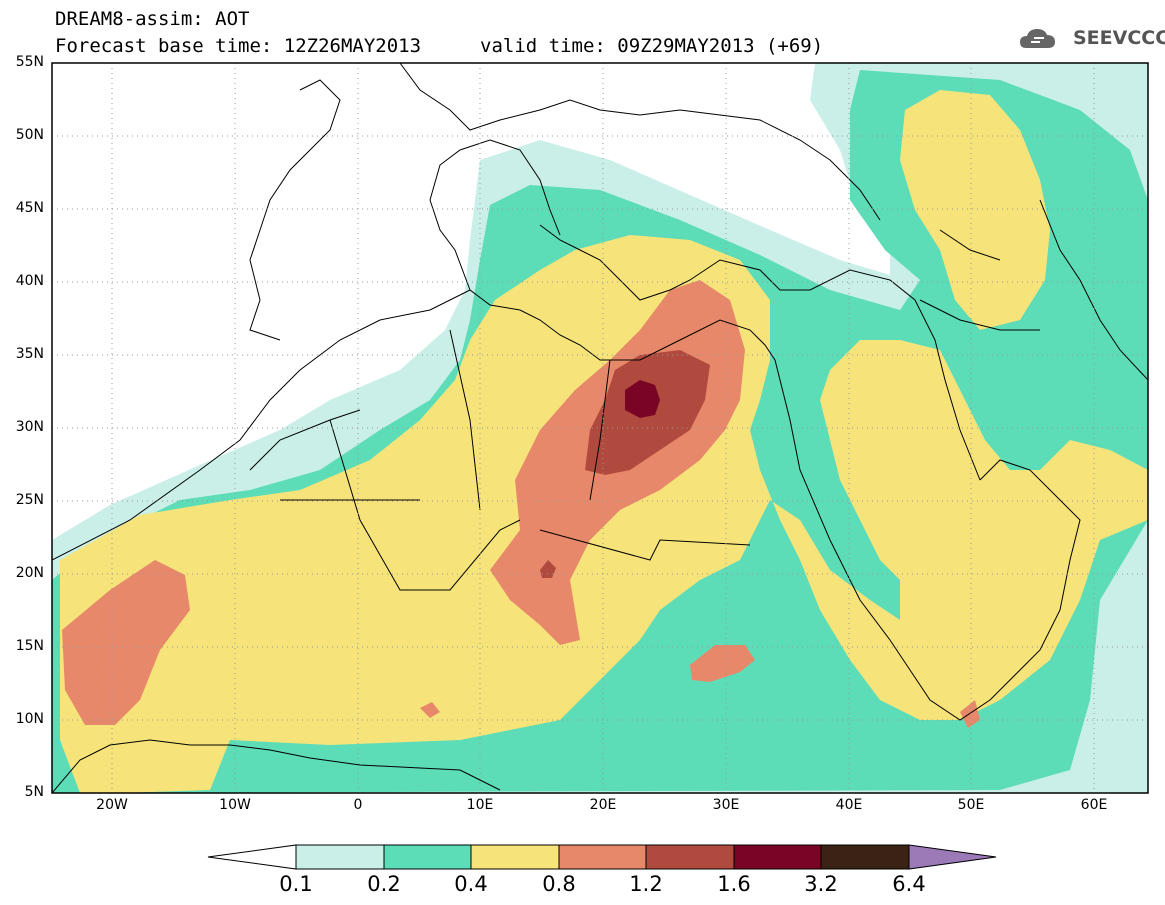 The width and height of the screenshot is (1165, 905). Describe the element at coordinates (34, 792) in the screenshot. I see `lat-label: 5N` at that location.